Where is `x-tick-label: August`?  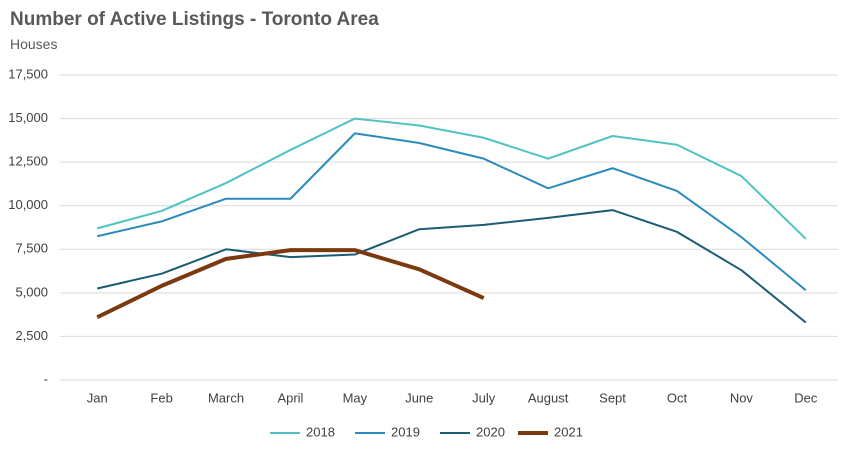 x-tick-label: August is located at coordinates (548, 397).